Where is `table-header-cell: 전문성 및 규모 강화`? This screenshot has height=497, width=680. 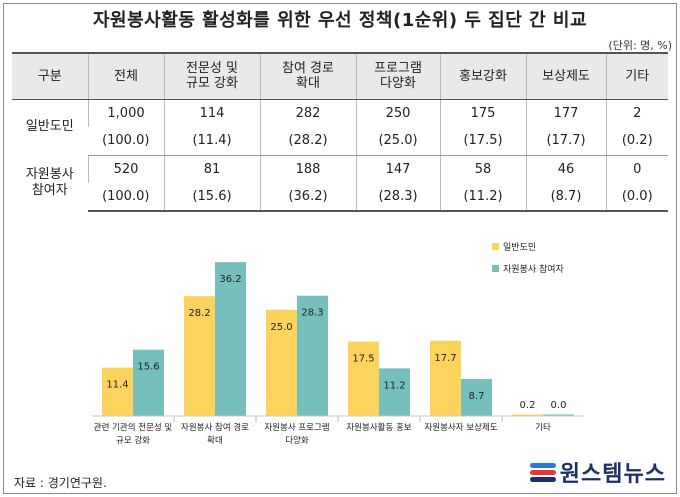
table-header-cell: 전문성 및 규모 강화 is located at coordinates (211, 76).